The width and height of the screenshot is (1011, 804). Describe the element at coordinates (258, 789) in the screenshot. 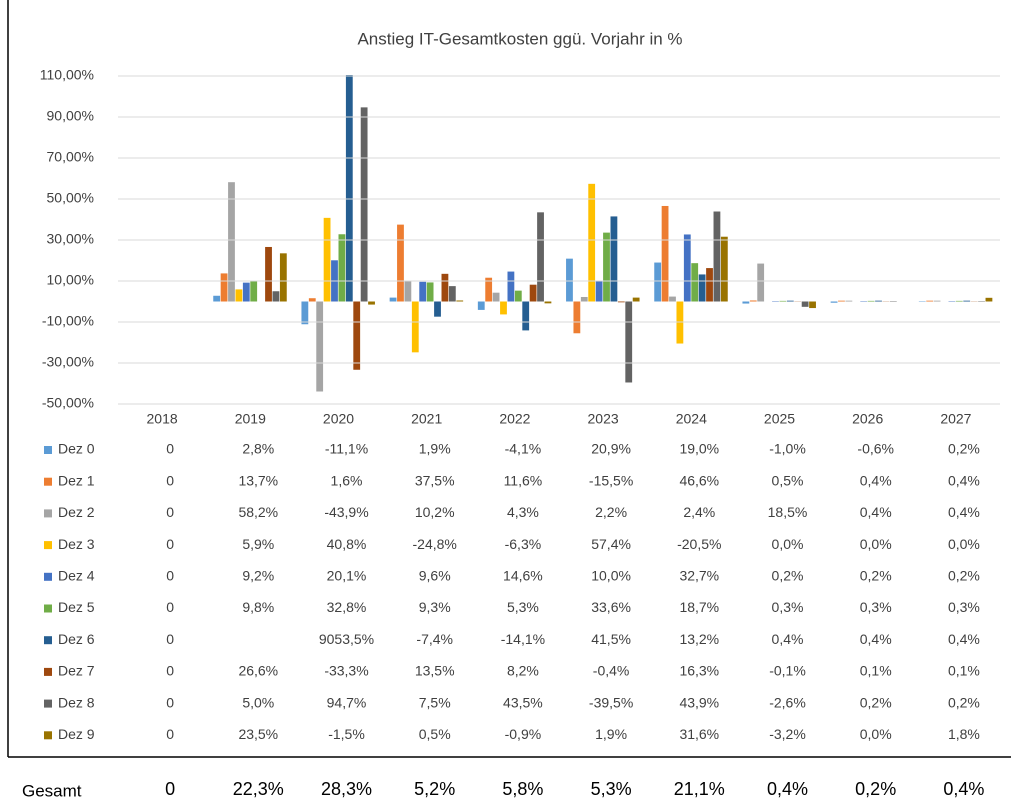

I see `total-cell: 22,3%` at that location.